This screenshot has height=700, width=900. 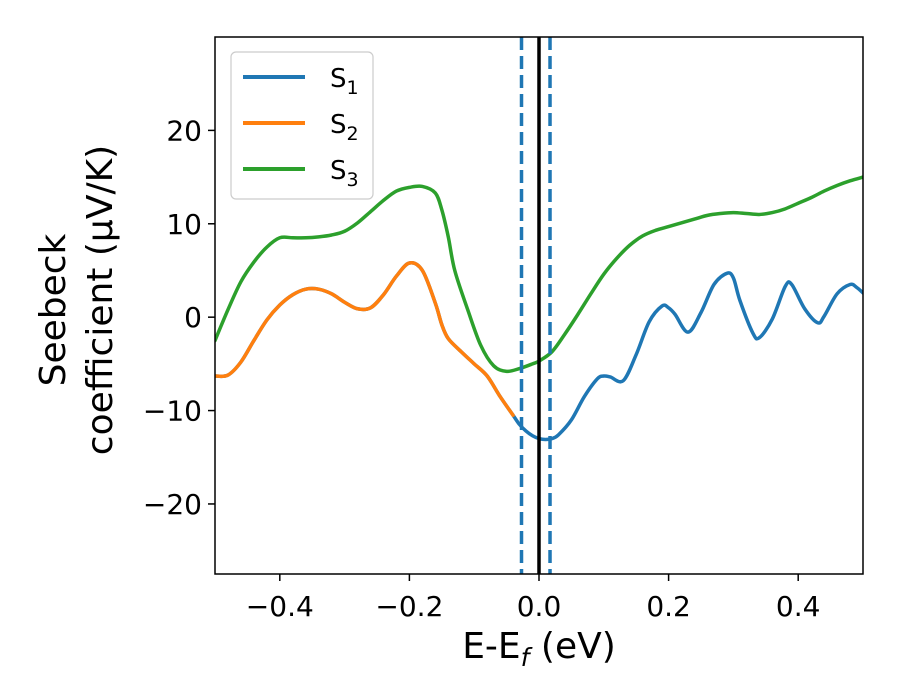 What do you see at coordinates (344, 173) in the screenshot?
I see `legend-label-s3: S3` at bounding box center [344, 173].